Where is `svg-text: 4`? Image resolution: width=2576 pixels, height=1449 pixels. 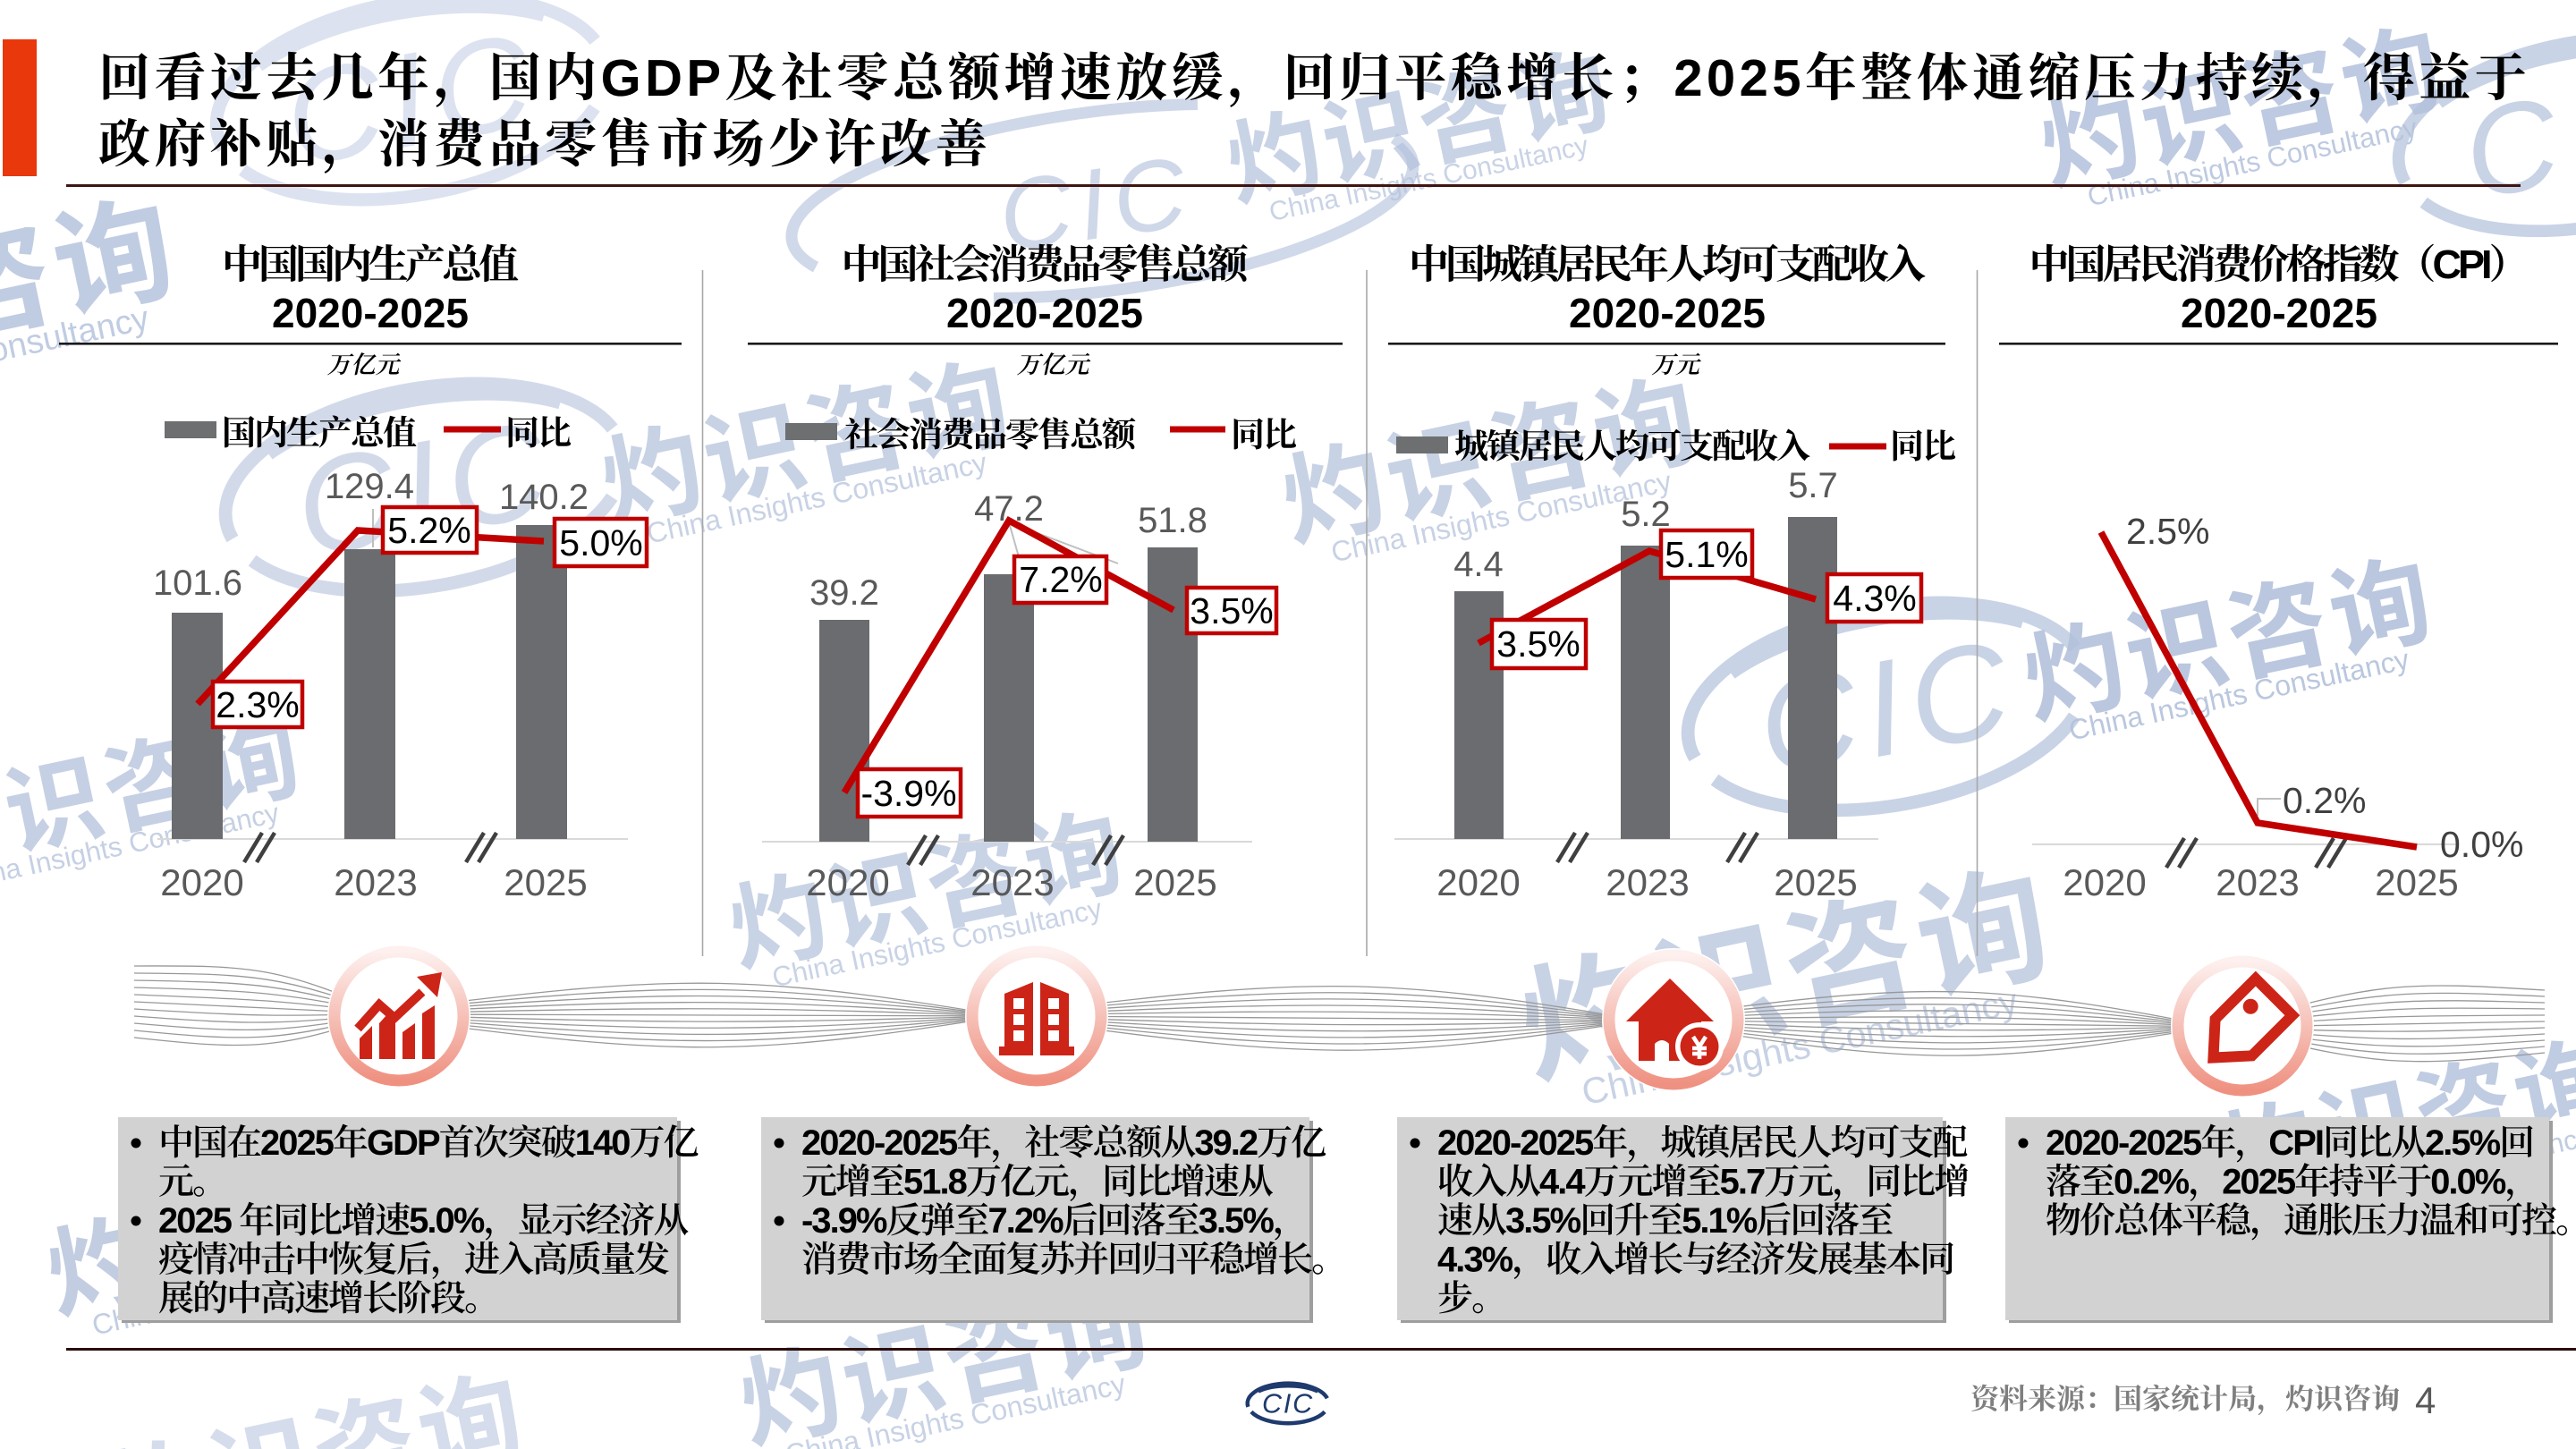
svg-text: 4 is located at coordinates (2425, 1400).